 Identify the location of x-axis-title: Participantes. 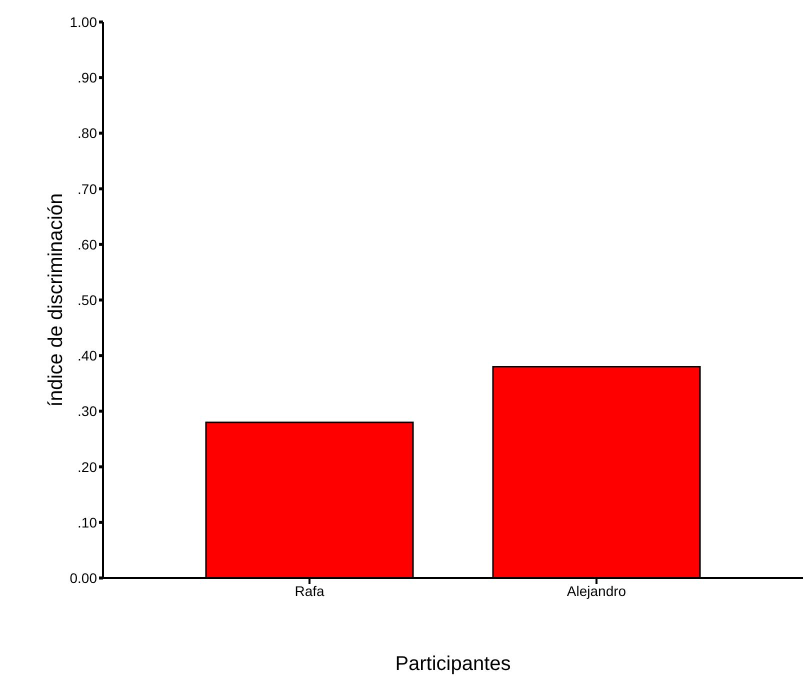
(453, 664).